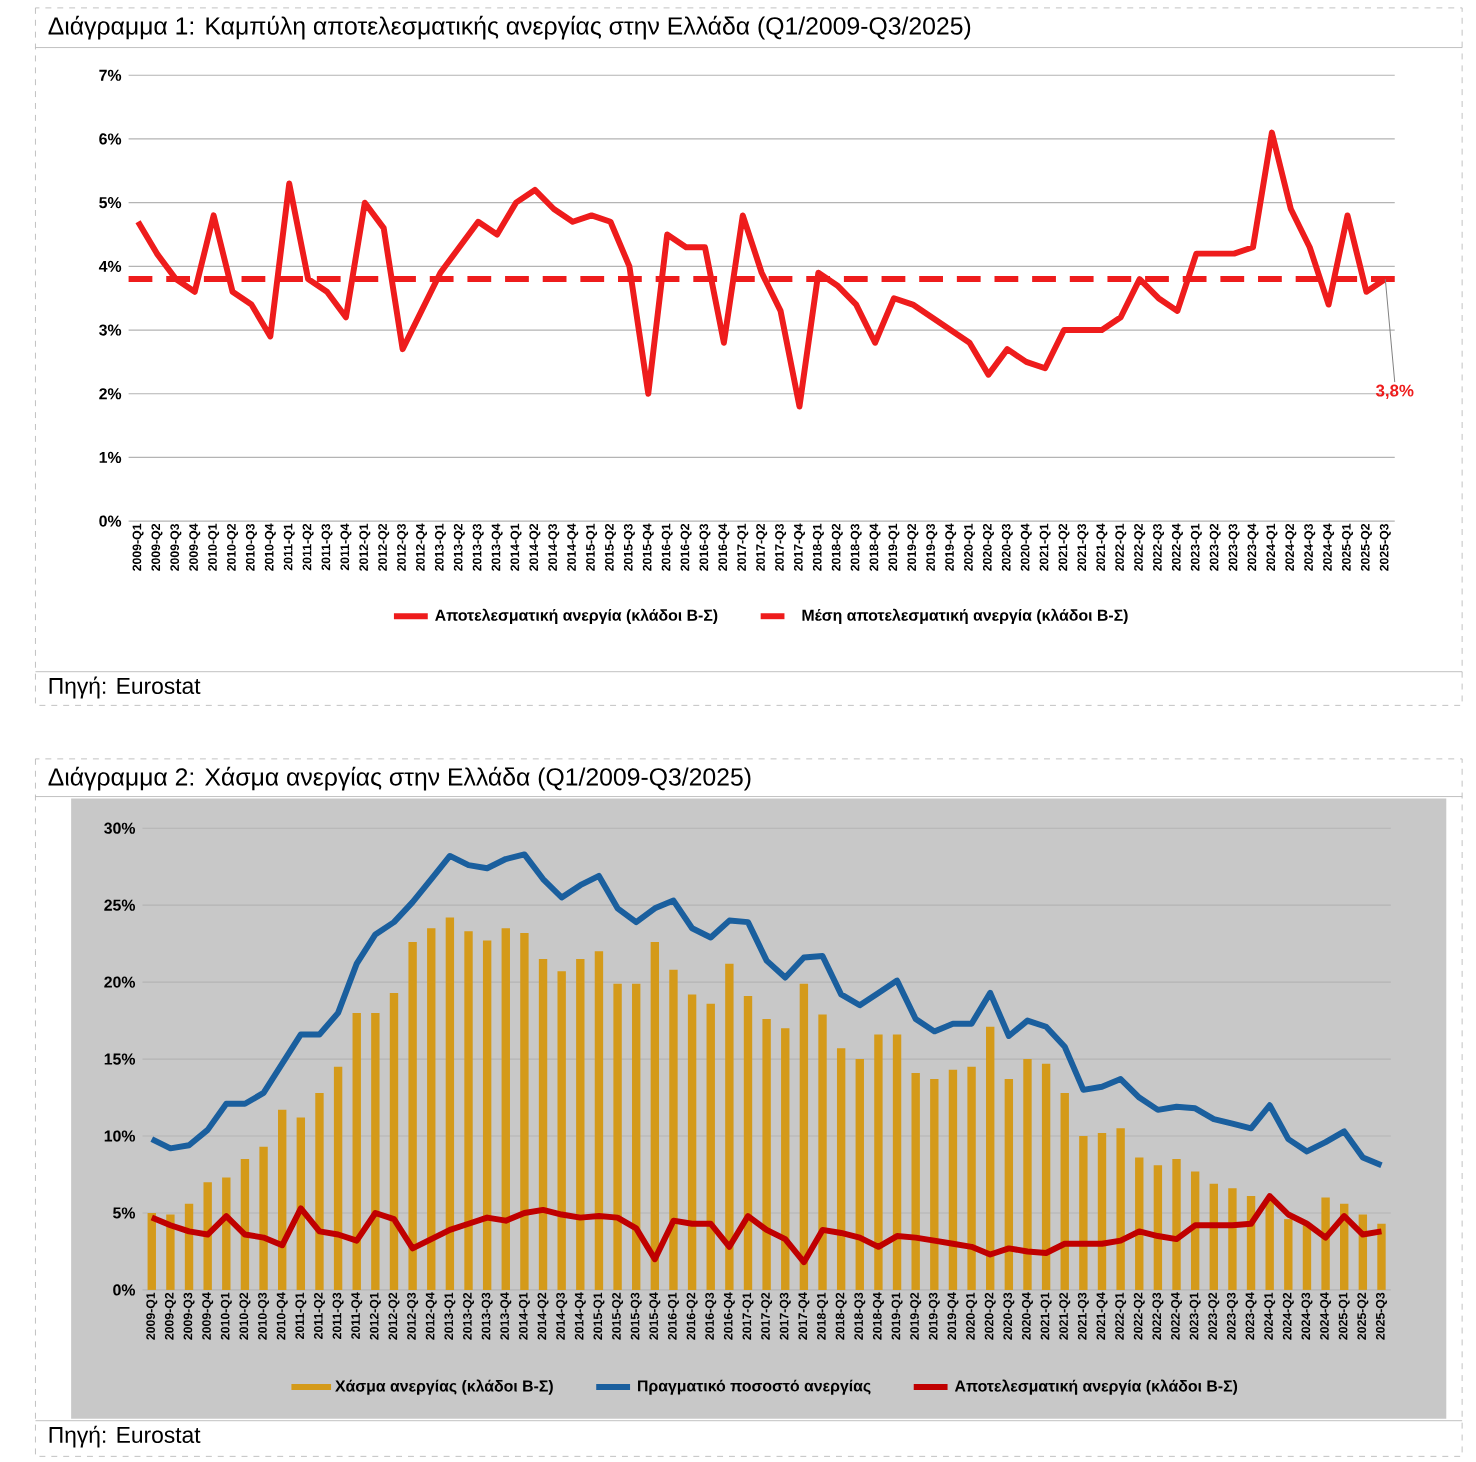 Image resolution: width=1476 pixels, height=1462 pixels. I want to click on chart-title: Διάγραμμα 1: Καμπύλη αποτελεσματικής ανεργίας στην Ελλάδα (Q1/2009-Q3/2025), so click(509, 27).